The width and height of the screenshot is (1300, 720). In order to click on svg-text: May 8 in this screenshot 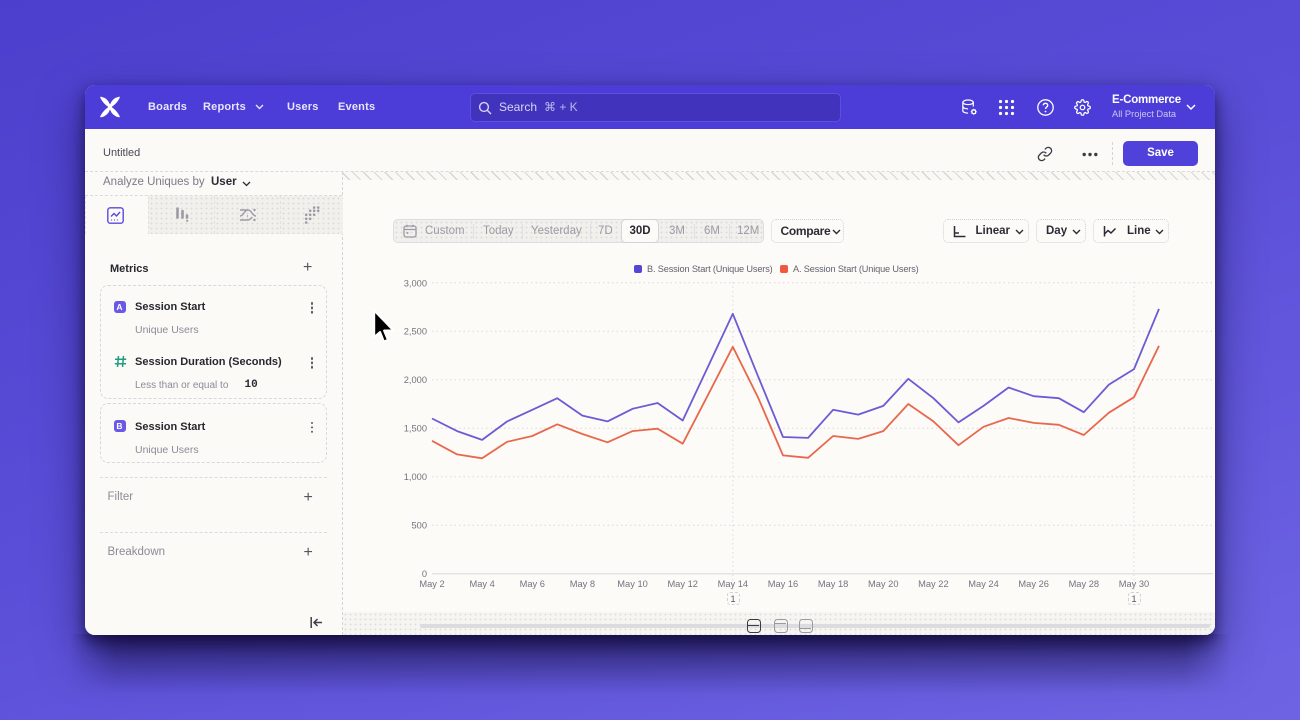, I will do `click(582, 584)`.